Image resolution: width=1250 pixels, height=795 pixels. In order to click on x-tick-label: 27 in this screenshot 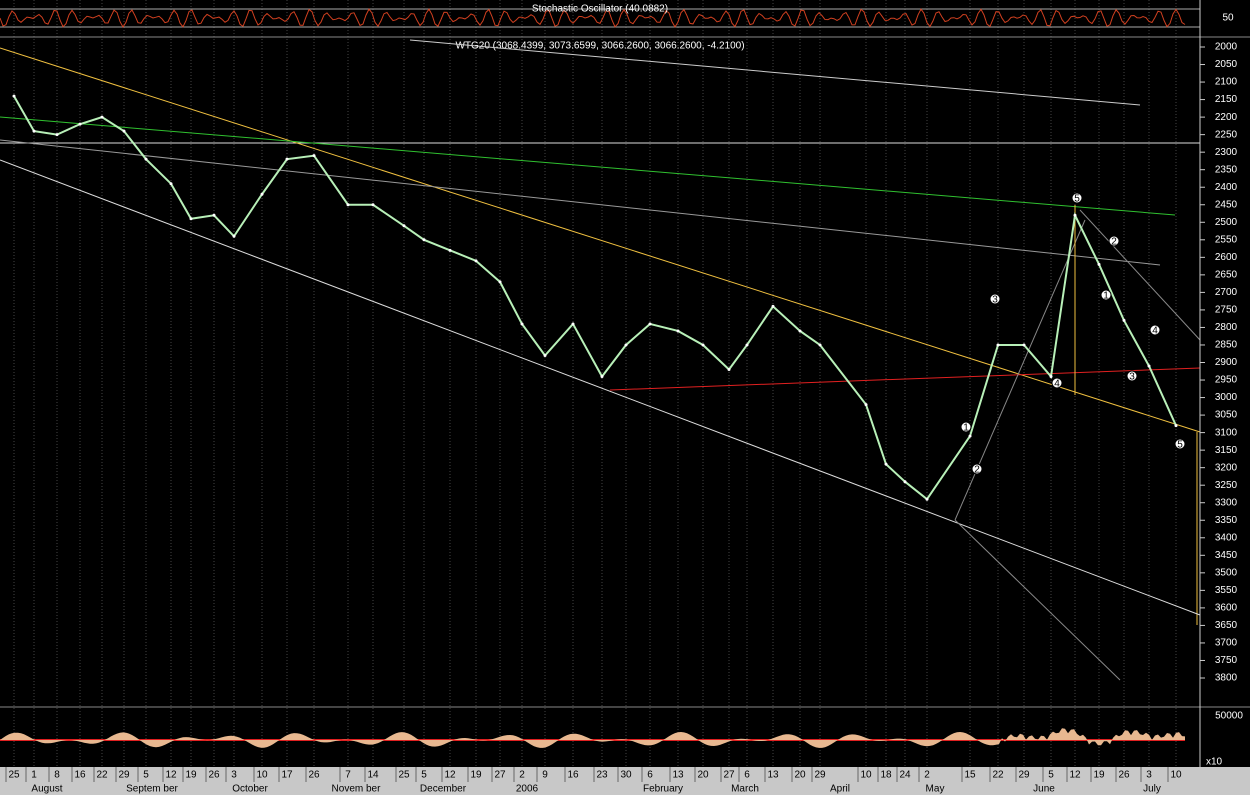, I will do `click(729, 775)`.